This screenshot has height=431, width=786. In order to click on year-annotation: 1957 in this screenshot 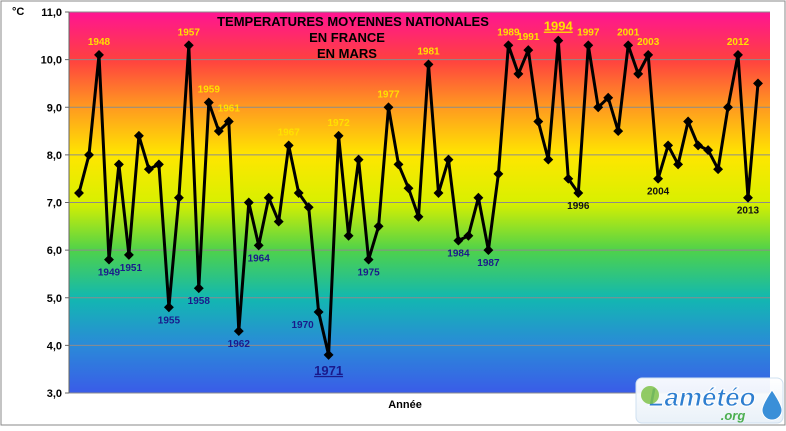, I will do `click(189, 32)`.